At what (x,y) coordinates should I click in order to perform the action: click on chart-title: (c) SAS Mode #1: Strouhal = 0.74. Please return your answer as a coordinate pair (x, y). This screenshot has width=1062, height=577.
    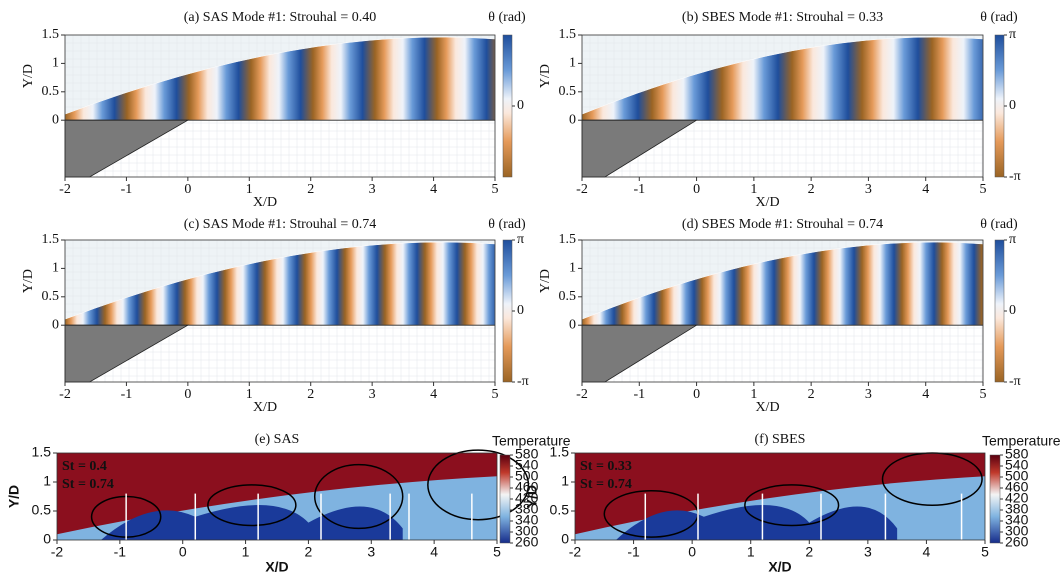
    Looking at the image, I should click on (280, 224).